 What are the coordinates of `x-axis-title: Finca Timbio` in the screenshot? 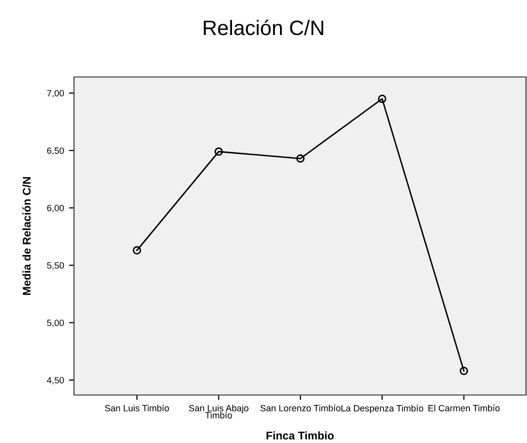 It's located at (300, 435).